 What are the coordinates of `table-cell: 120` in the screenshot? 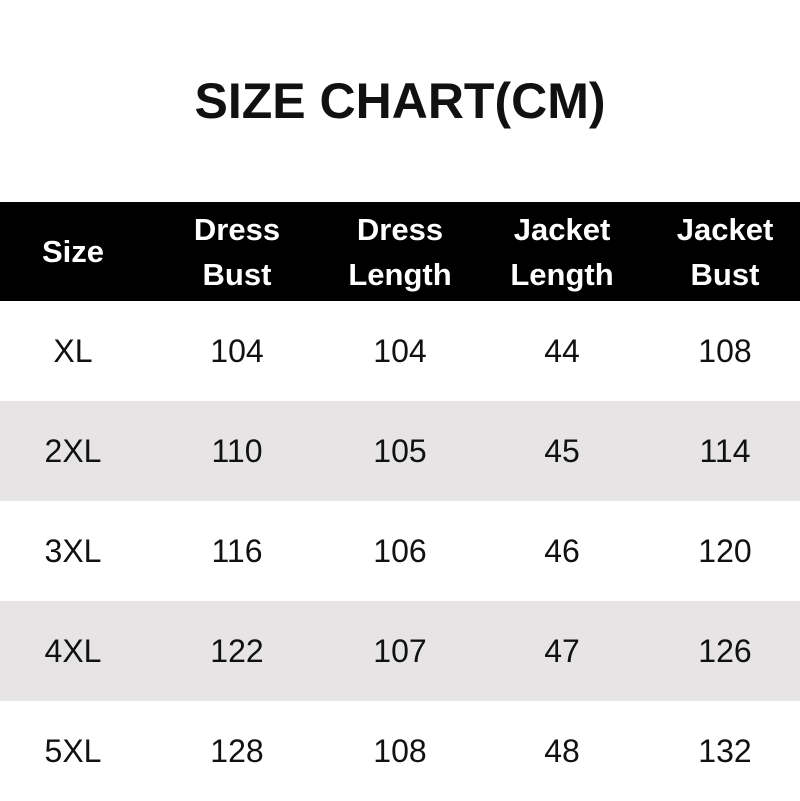 It's located at (725, 550).